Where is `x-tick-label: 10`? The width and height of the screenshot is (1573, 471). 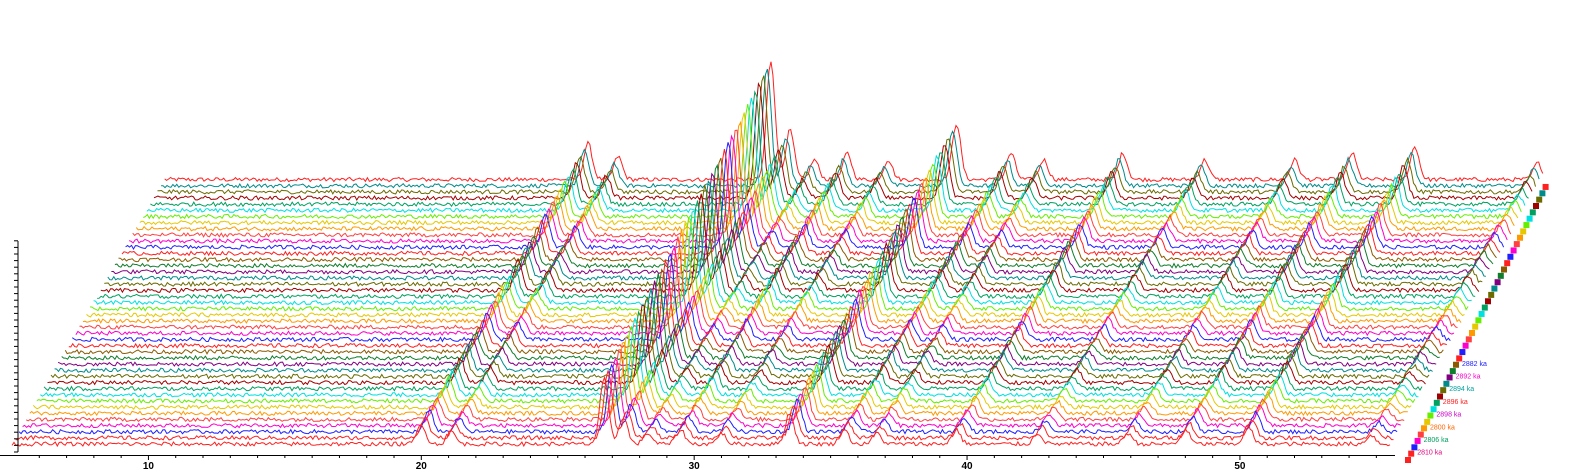
x-tick-label: 10 is located at coordinates (149, 466).